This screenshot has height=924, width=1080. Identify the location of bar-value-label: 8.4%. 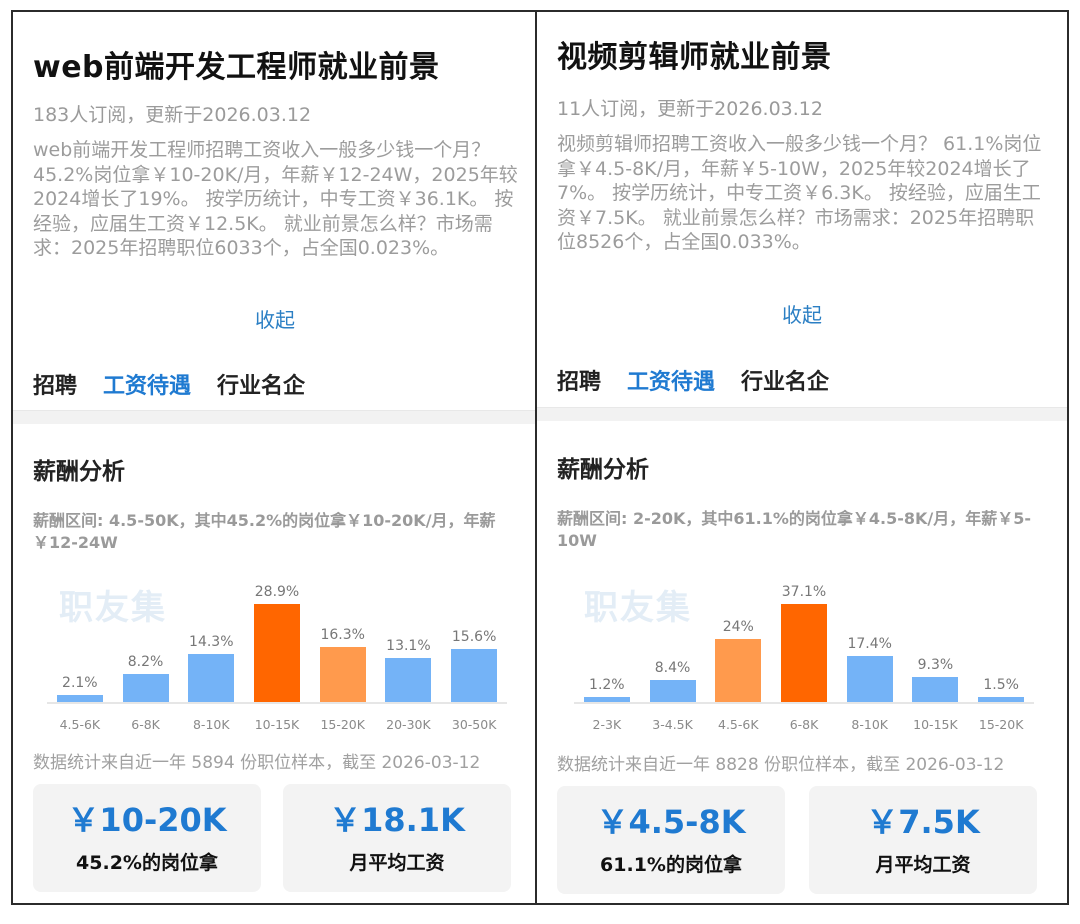
(672, 667).